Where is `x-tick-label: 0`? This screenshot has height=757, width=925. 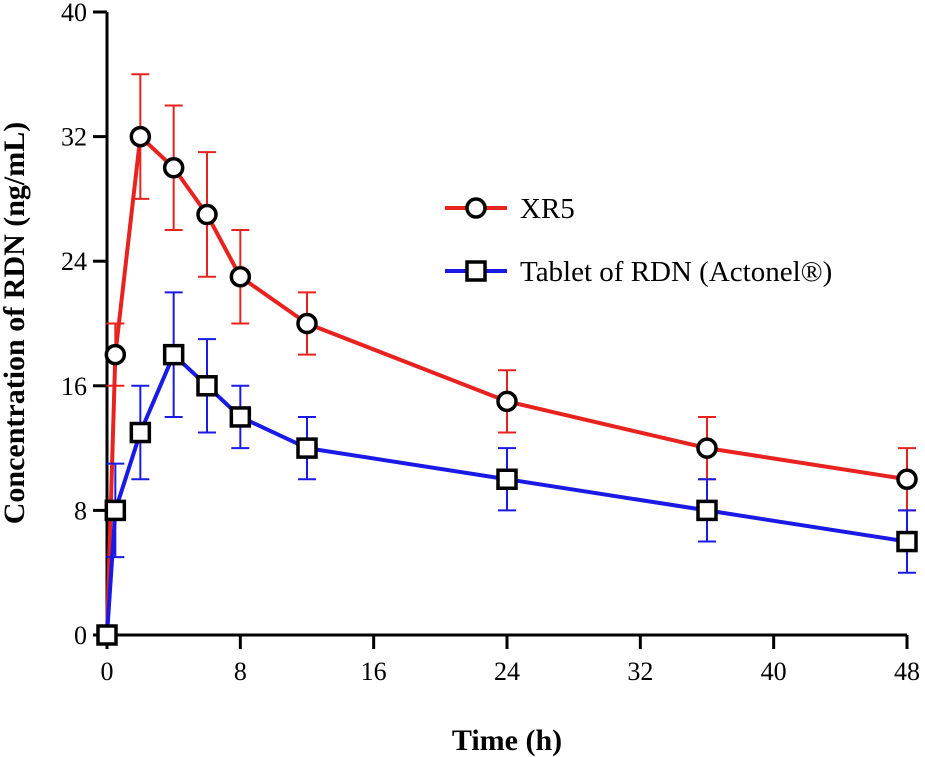 x-tick-label: 0 is located at coordinates (107, 671).